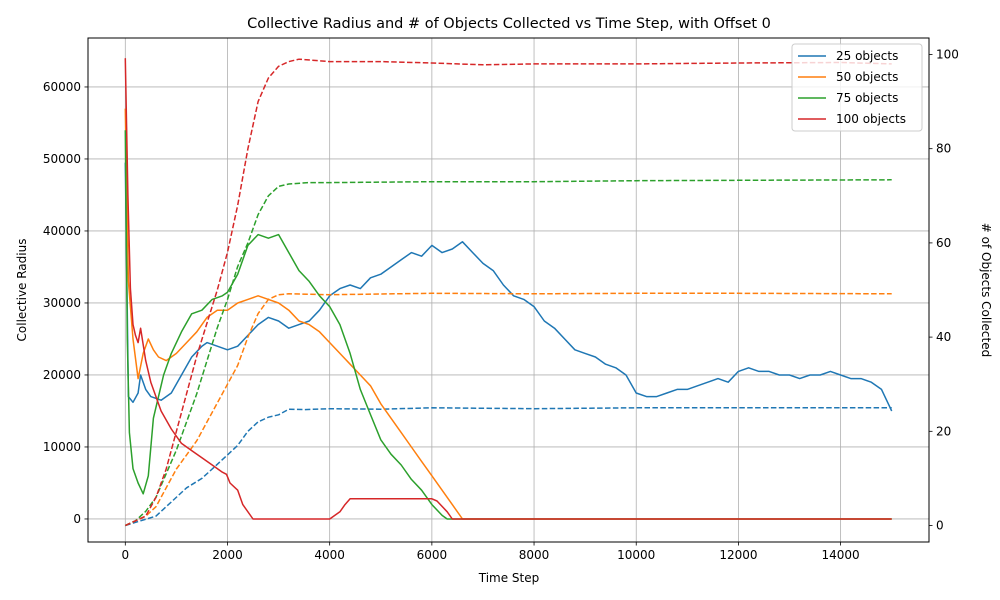  Describe the element at coordinates (940, 526) in the screenshot. I see `right-y-tick-label: 0` at that location.